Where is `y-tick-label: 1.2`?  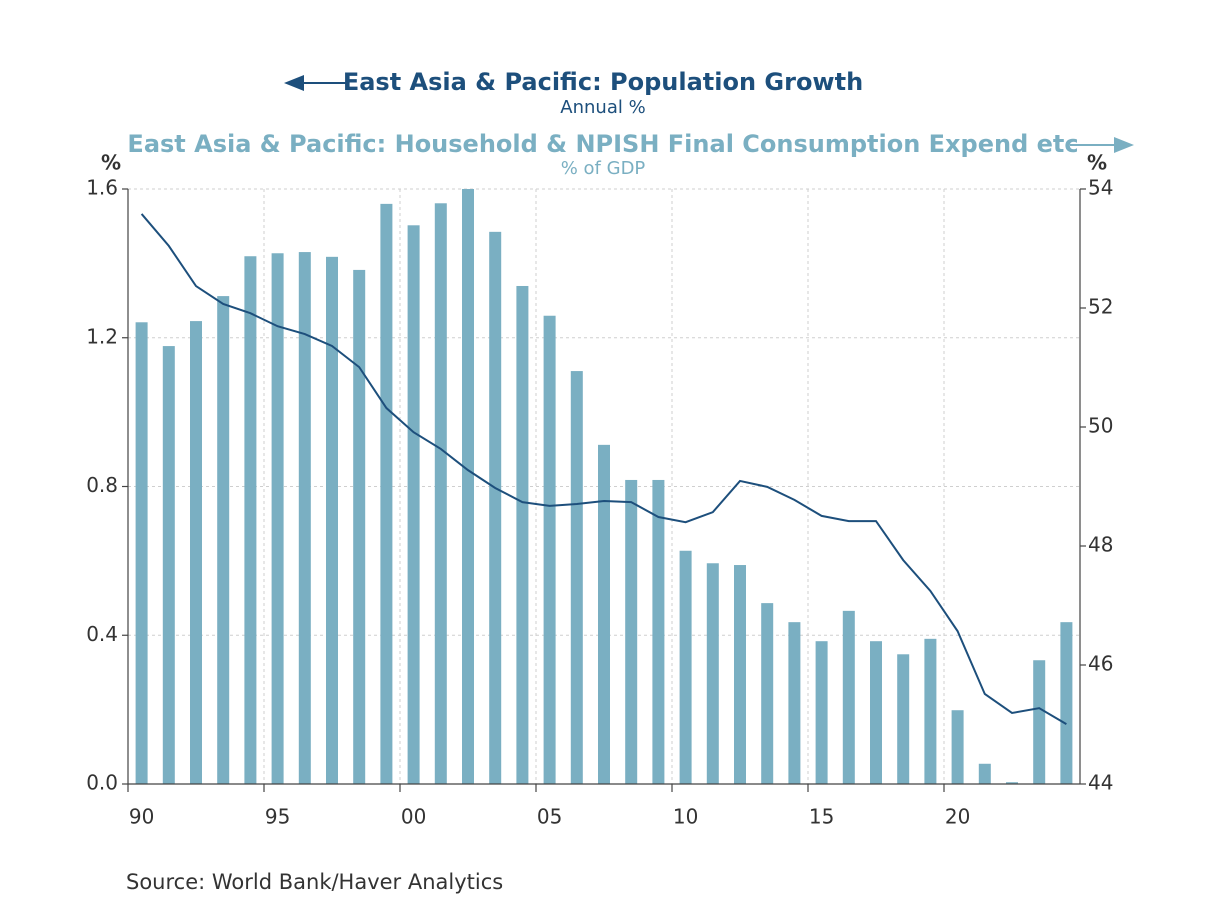 y-tick-label: 1.2 is located at coordinates (102, 336).